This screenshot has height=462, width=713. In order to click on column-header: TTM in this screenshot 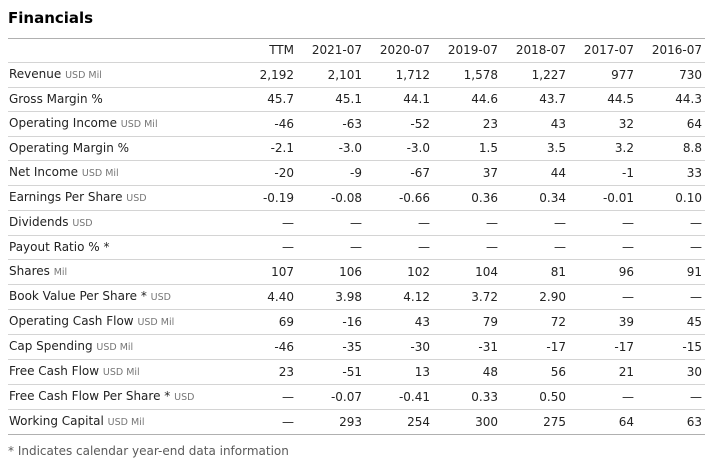, I will do `click(263, 50)`.